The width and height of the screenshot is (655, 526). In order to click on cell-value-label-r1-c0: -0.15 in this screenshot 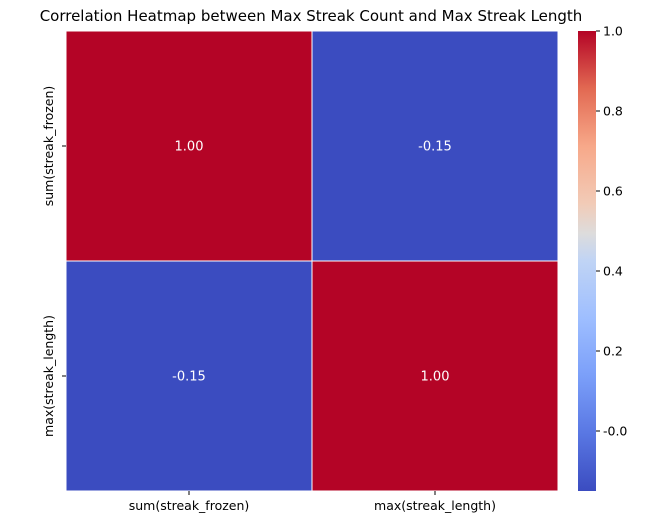, I will do `click(189, 377)`.